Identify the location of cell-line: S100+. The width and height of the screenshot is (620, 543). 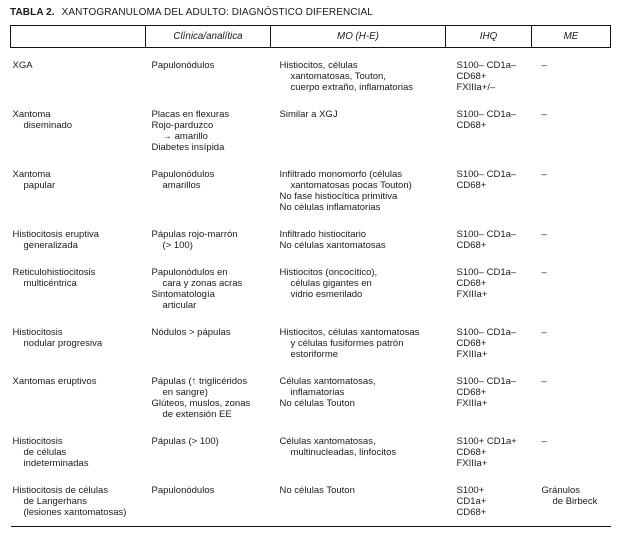
(470, 490).